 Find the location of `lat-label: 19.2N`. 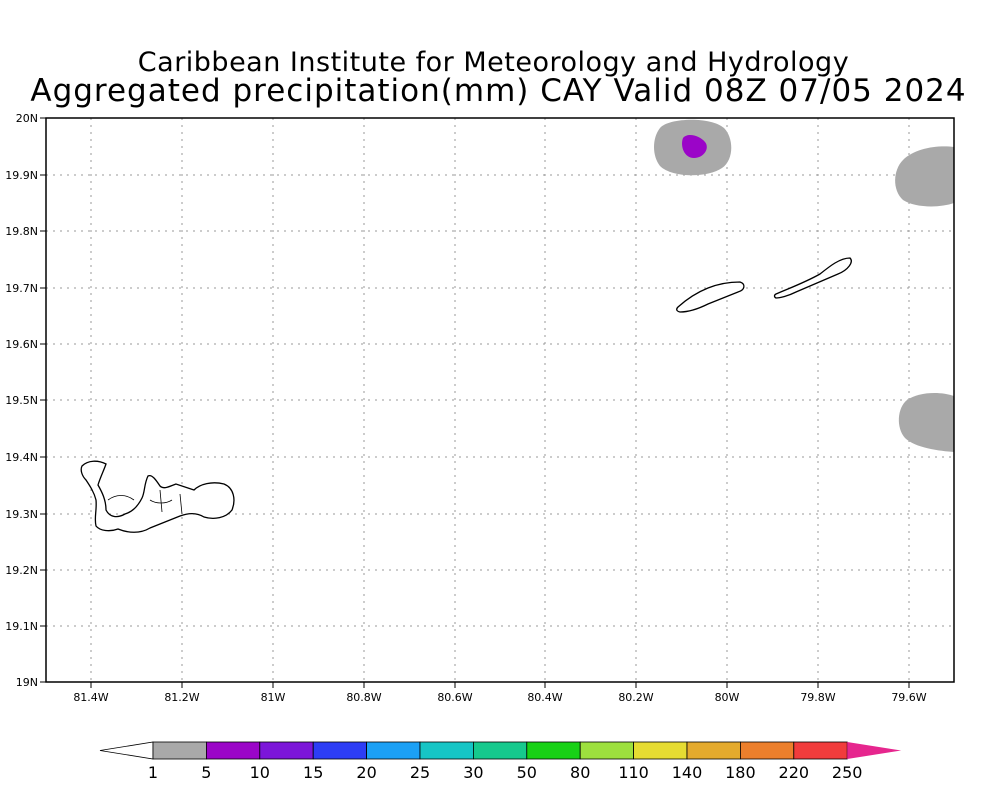

lat-label: 19.2N is located at coordinates (21, 570).